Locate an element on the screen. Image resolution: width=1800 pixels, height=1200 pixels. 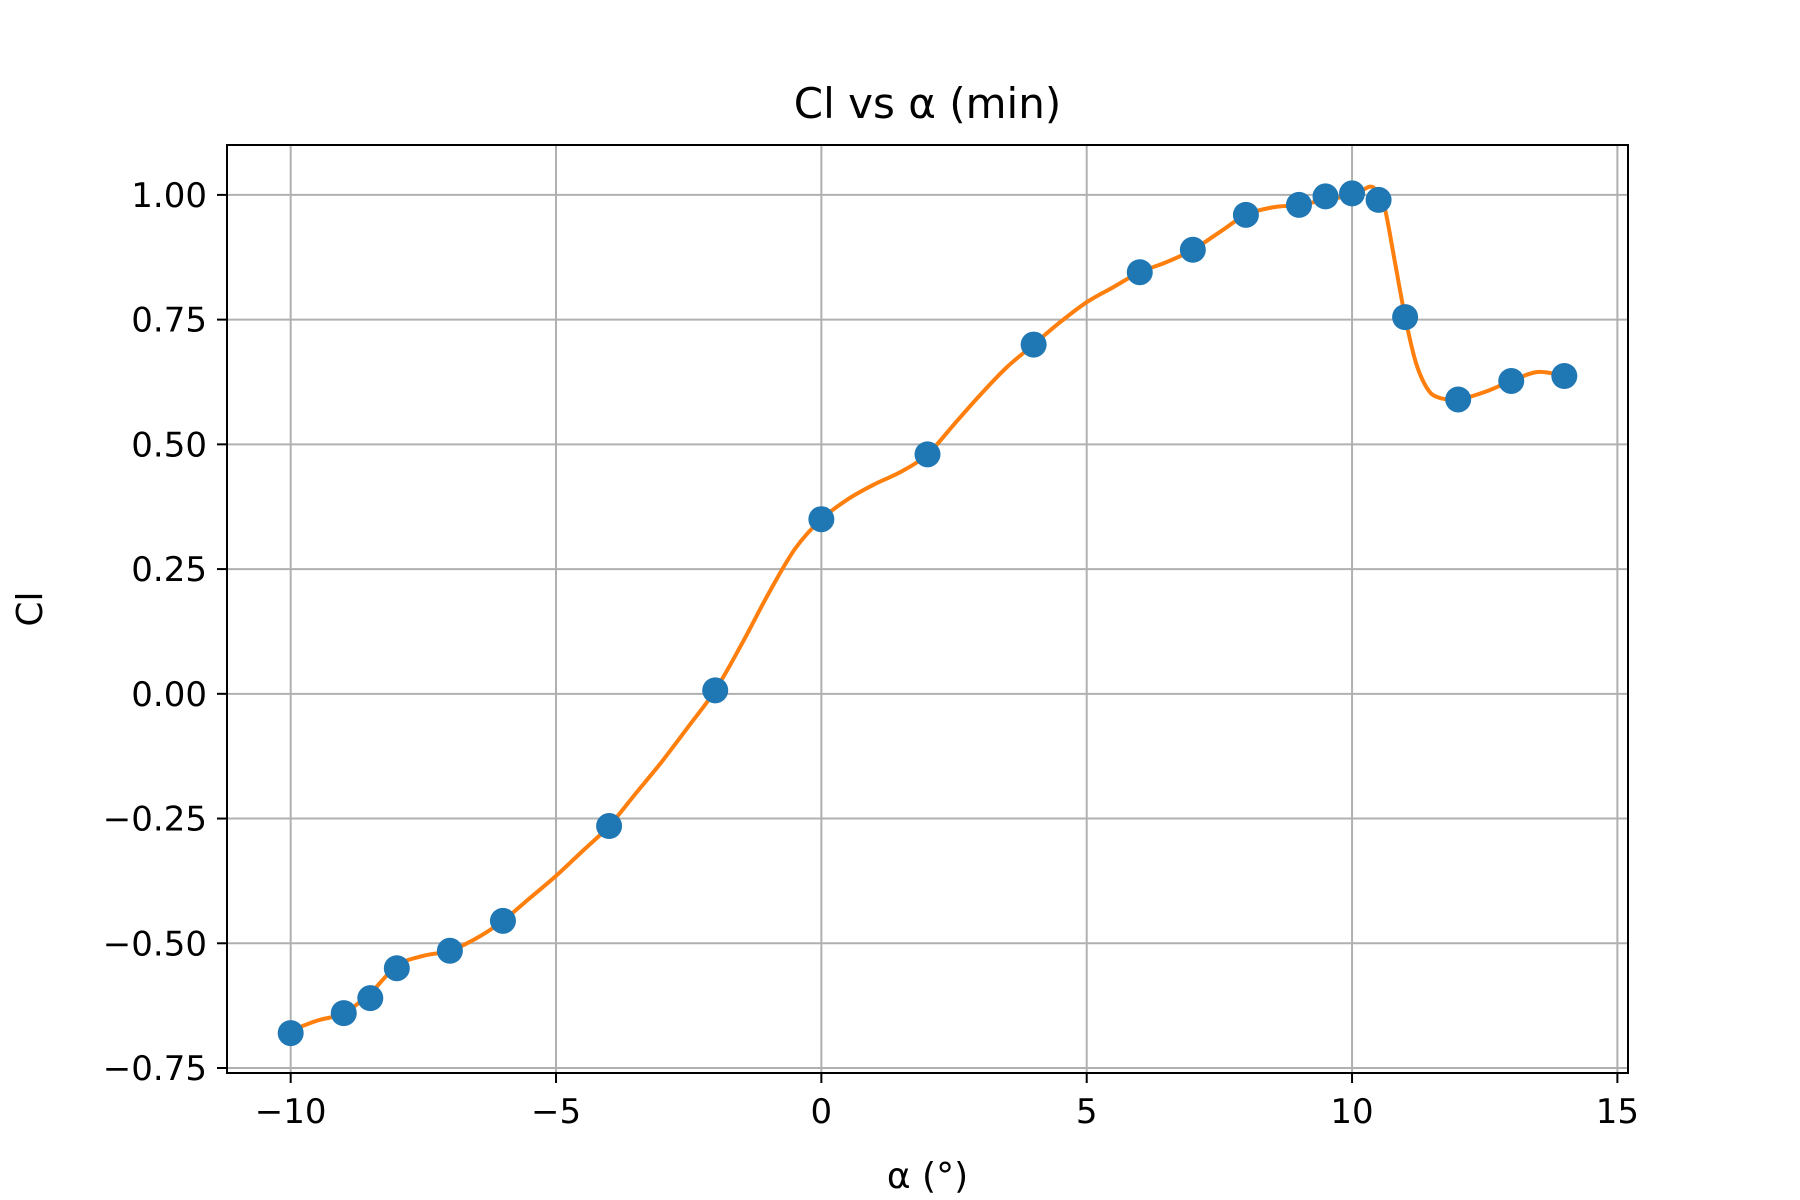
x-tick-label: 0 is located at coordinates (822, 1112).